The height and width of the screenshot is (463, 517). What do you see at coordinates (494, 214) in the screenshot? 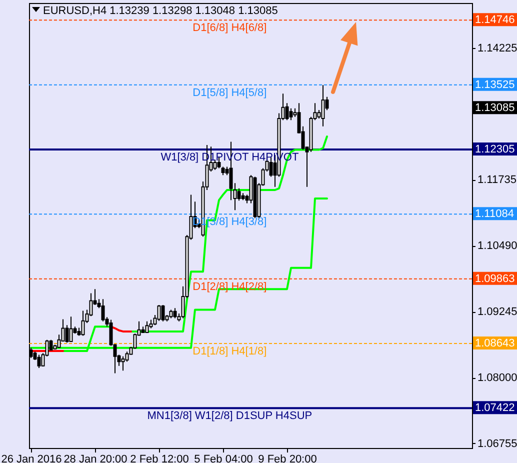
I see `text: 1.11084` at bounding box center [494, 214].